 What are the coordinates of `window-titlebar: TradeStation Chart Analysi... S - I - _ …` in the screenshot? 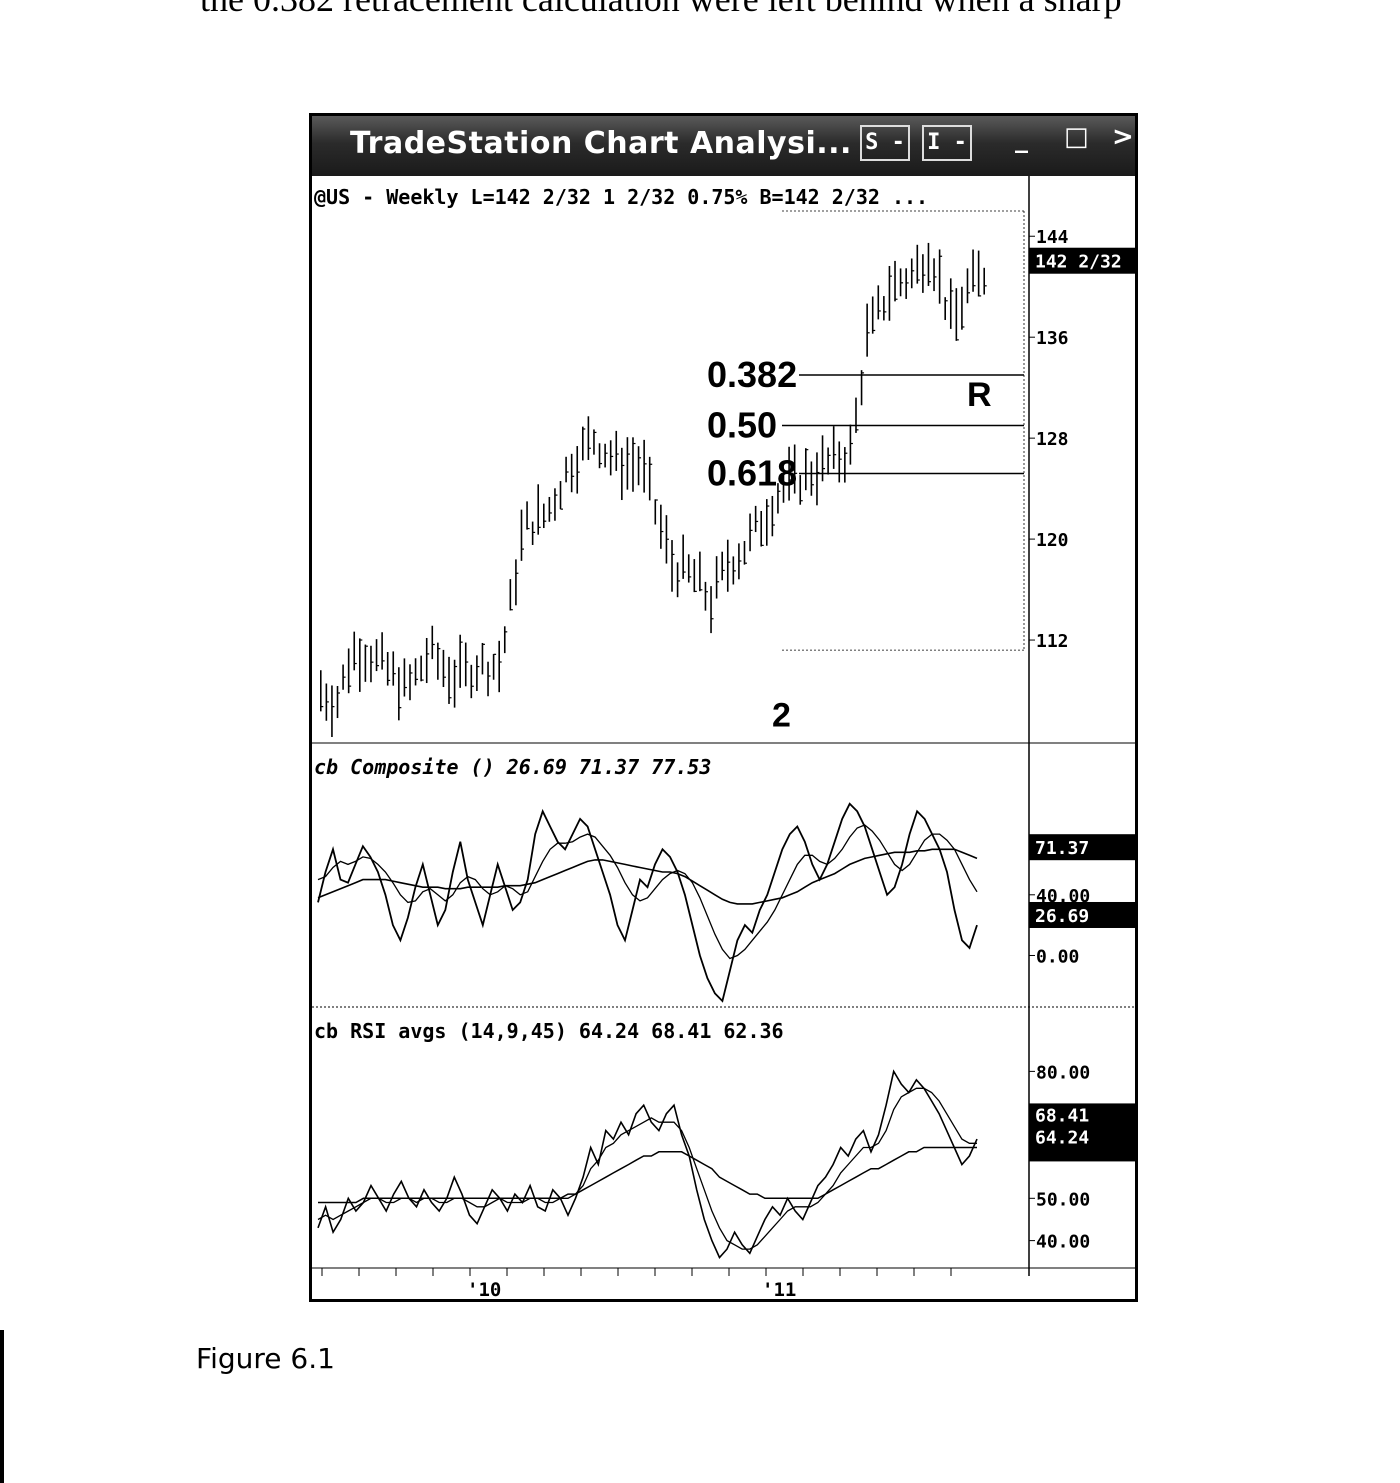 It's located at (723, 146).